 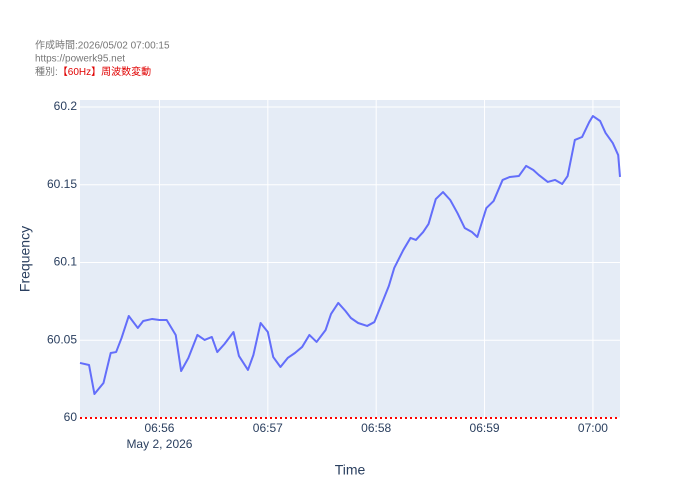 I want to click on y-tick-label: 60.1, so click(x=66, y=262).